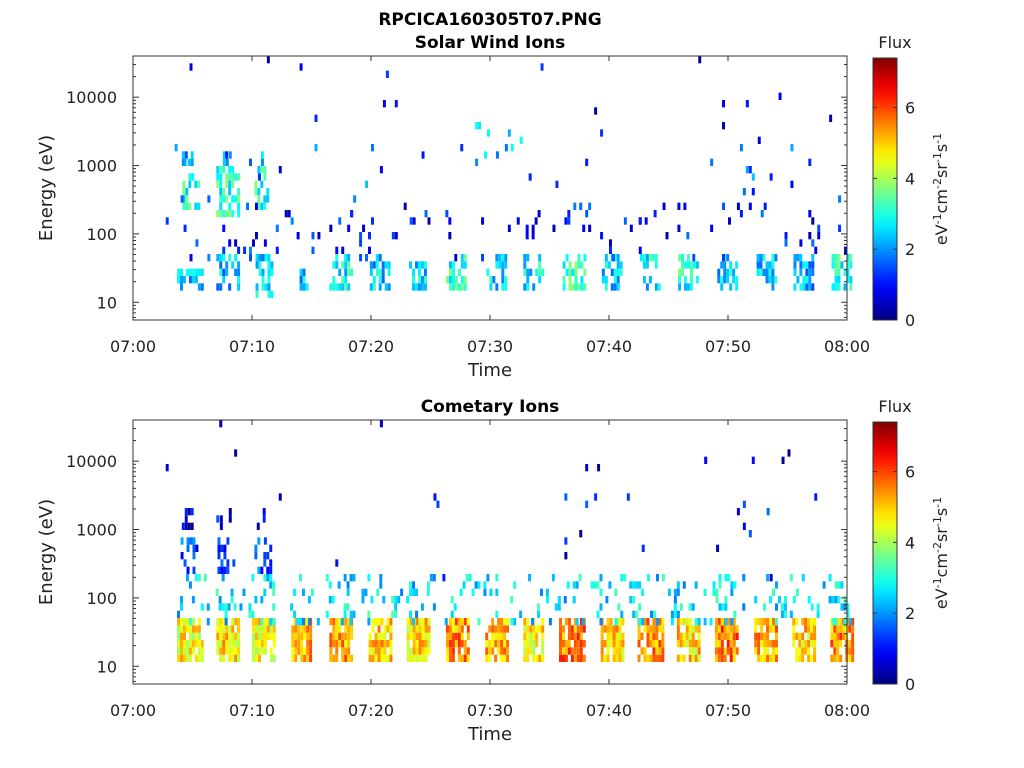 This screenshot has width=1024, height=768. What do you see at coordinates (96, 166) in the screenshot?
I see `y-tick-label: 1000` at bounding box center [96, 166].